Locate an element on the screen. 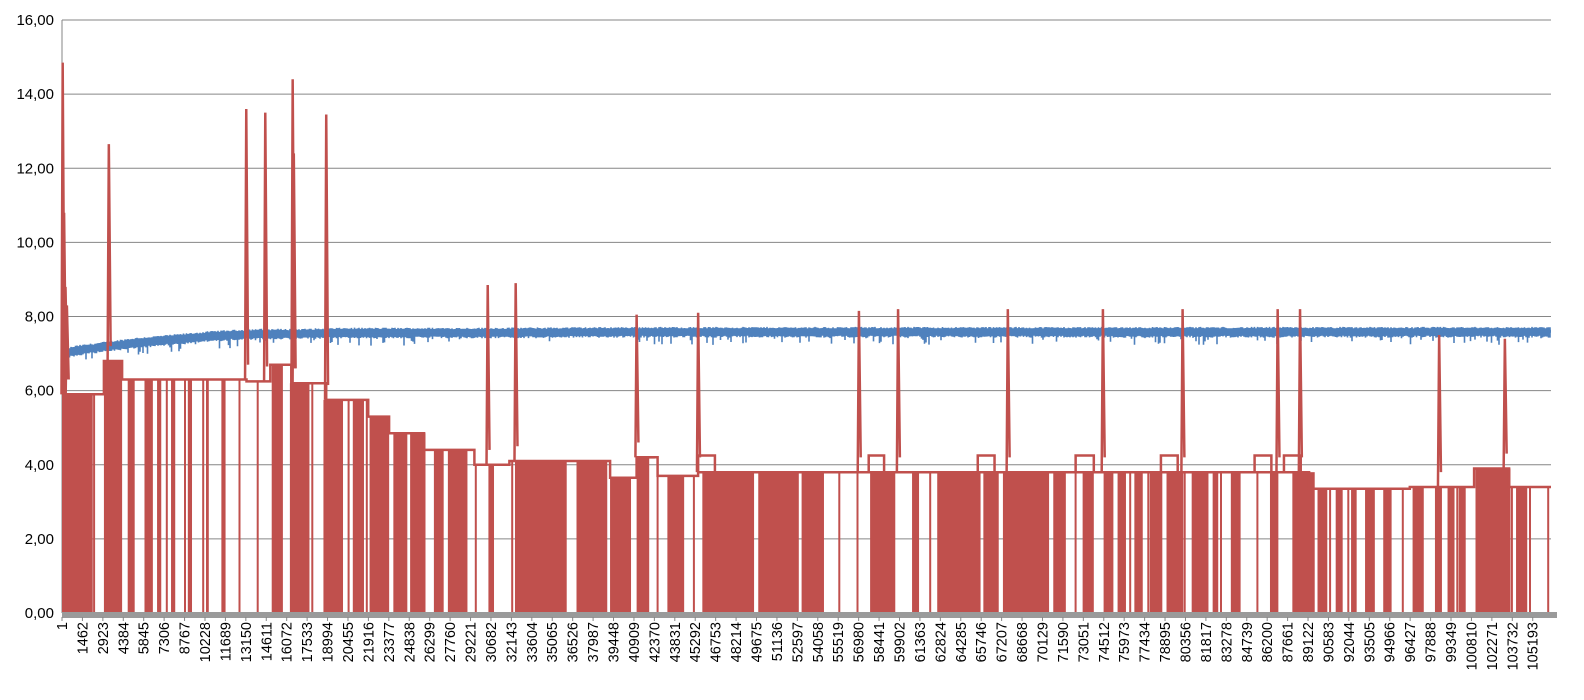  x-tick-label: 67207 is located at coordinates (1003, 642).